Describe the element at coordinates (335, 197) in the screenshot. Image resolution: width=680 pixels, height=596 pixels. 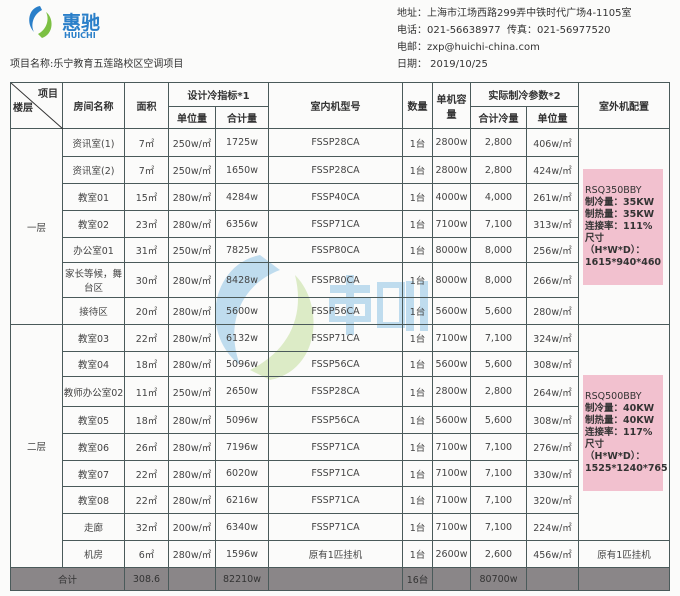
I see `indoor-model: FSSP40CA` at that location.